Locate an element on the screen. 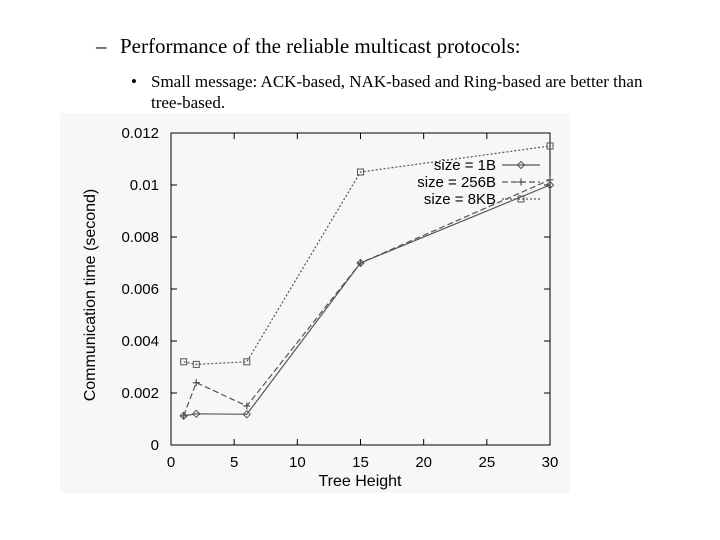  x-axis-label: Tree Height is located at coordinates (361, 481).